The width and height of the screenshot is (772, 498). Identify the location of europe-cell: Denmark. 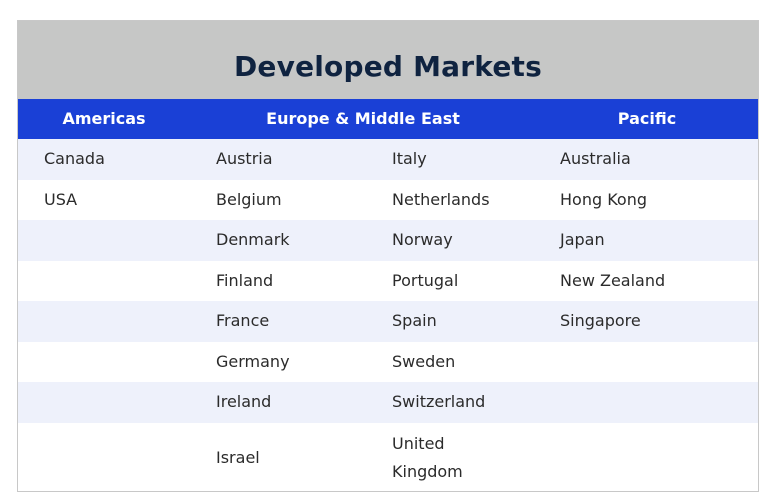
(253, 240).